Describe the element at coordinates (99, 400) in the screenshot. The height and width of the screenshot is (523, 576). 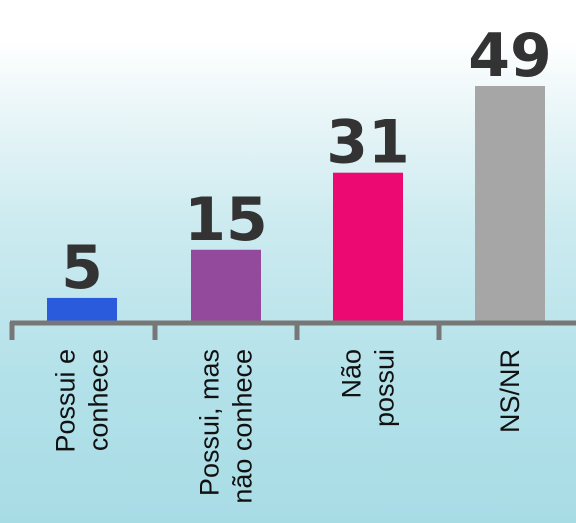
I see `category-label-1-line-2: conhece` at that location.